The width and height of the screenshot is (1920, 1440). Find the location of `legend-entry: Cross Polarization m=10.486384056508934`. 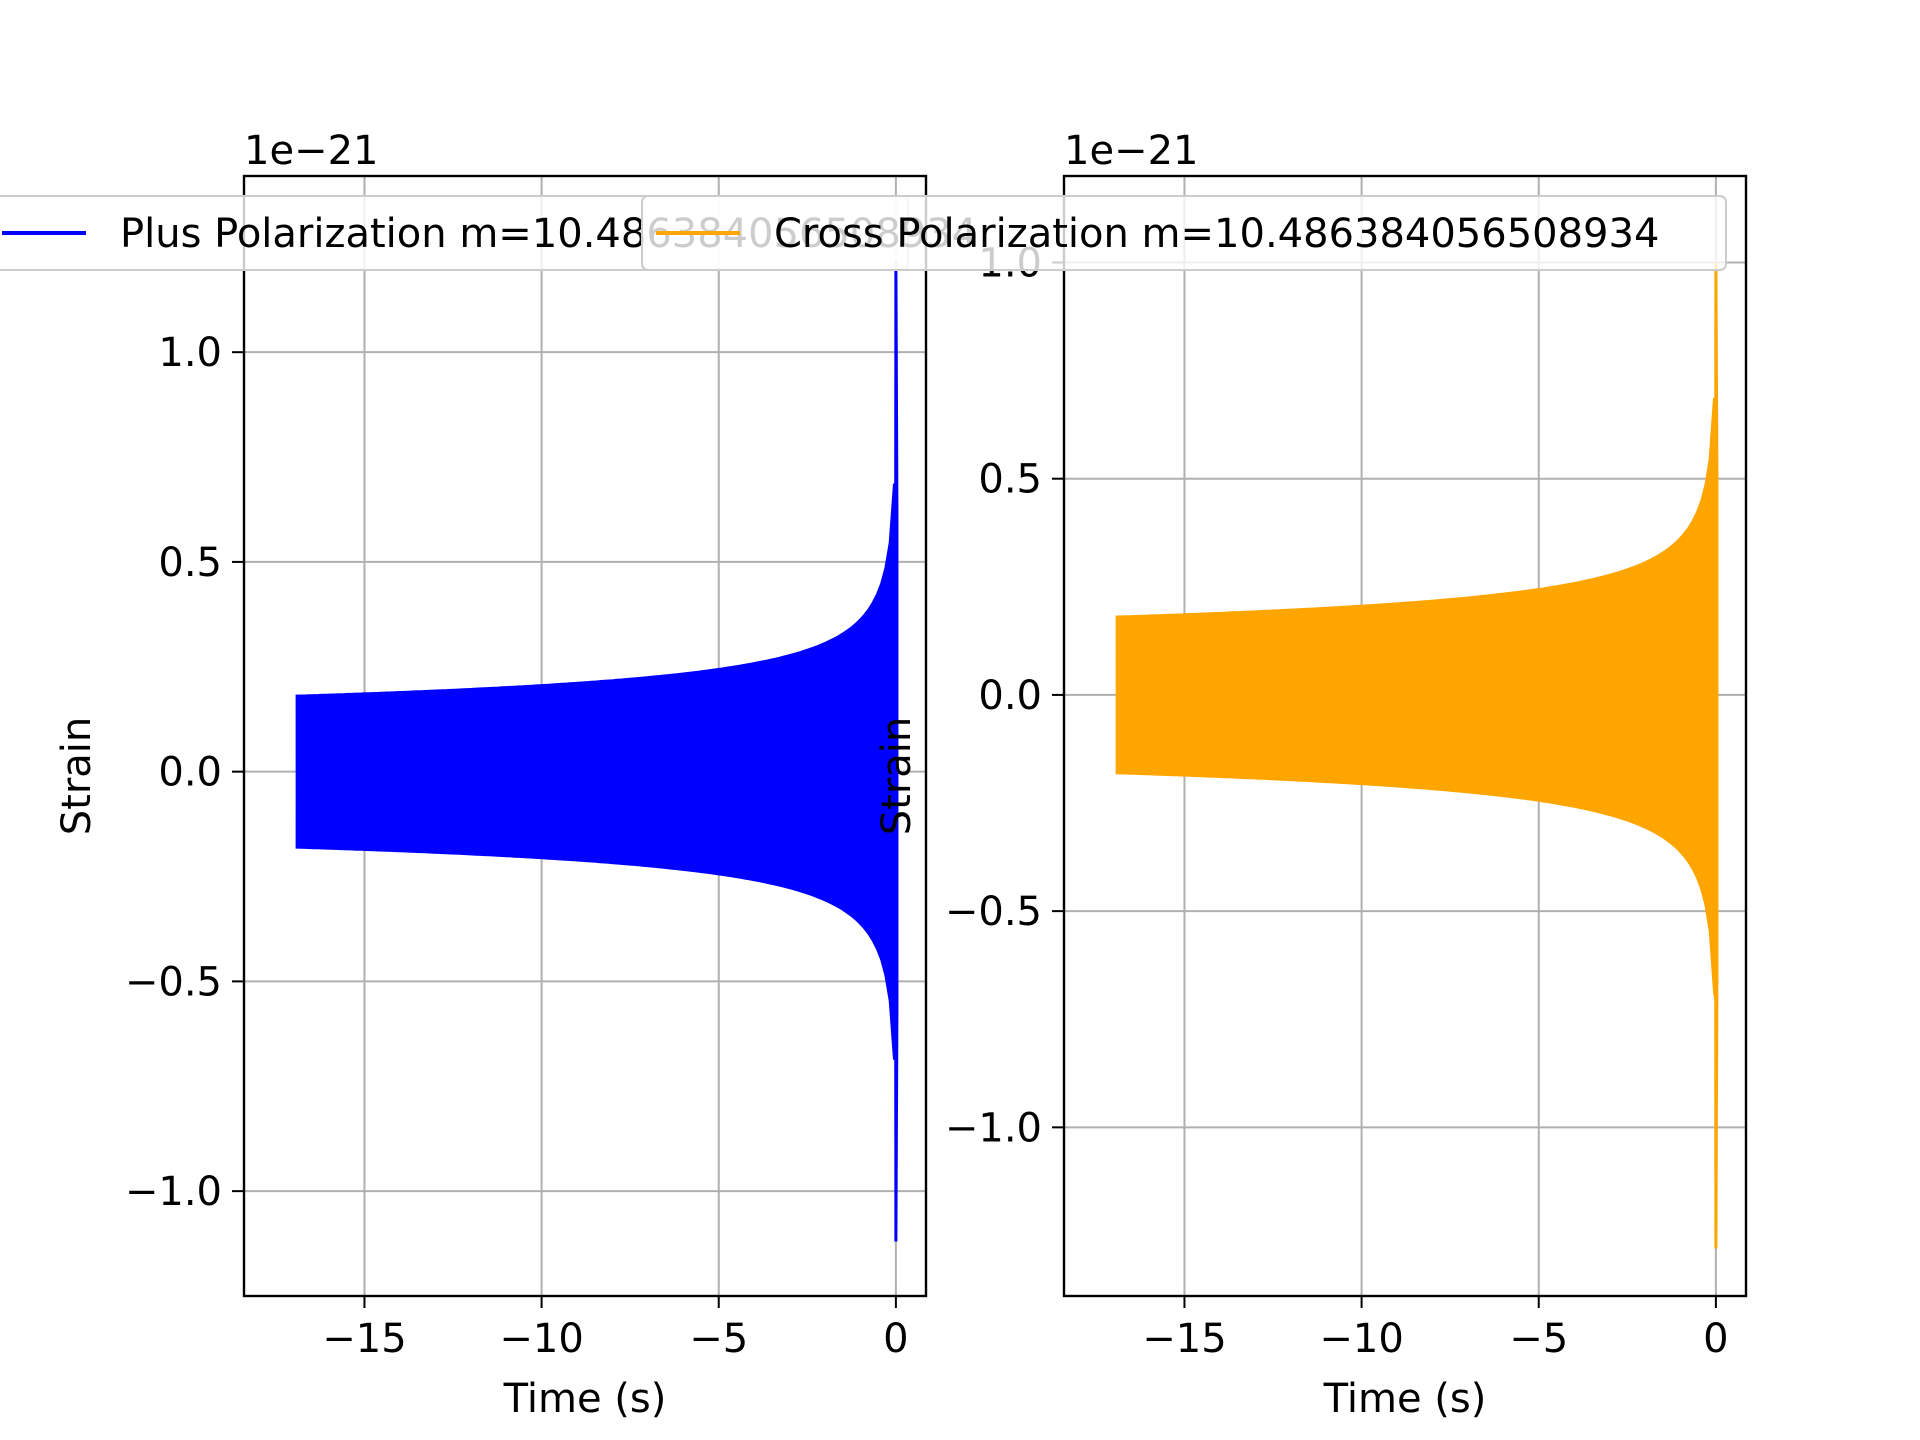

legend-entry: Cross Polarization m=10.486384056508934 is located at coordinates (1216, 234).